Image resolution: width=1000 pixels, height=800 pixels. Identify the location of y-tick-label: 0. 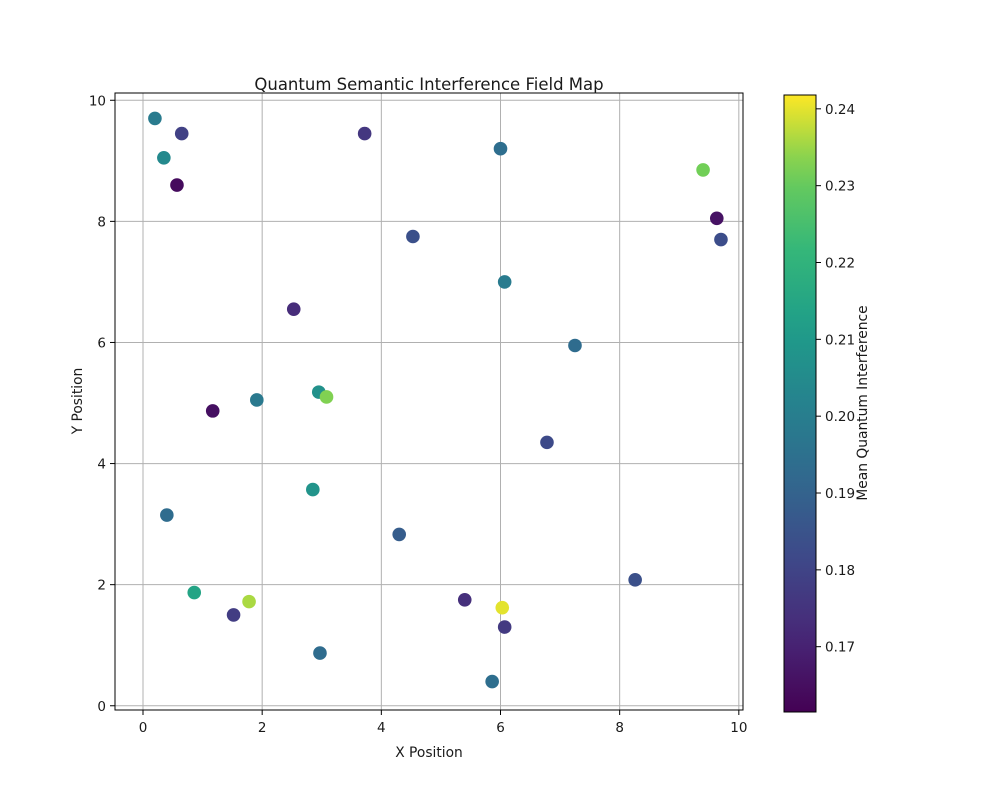
(101, 707).